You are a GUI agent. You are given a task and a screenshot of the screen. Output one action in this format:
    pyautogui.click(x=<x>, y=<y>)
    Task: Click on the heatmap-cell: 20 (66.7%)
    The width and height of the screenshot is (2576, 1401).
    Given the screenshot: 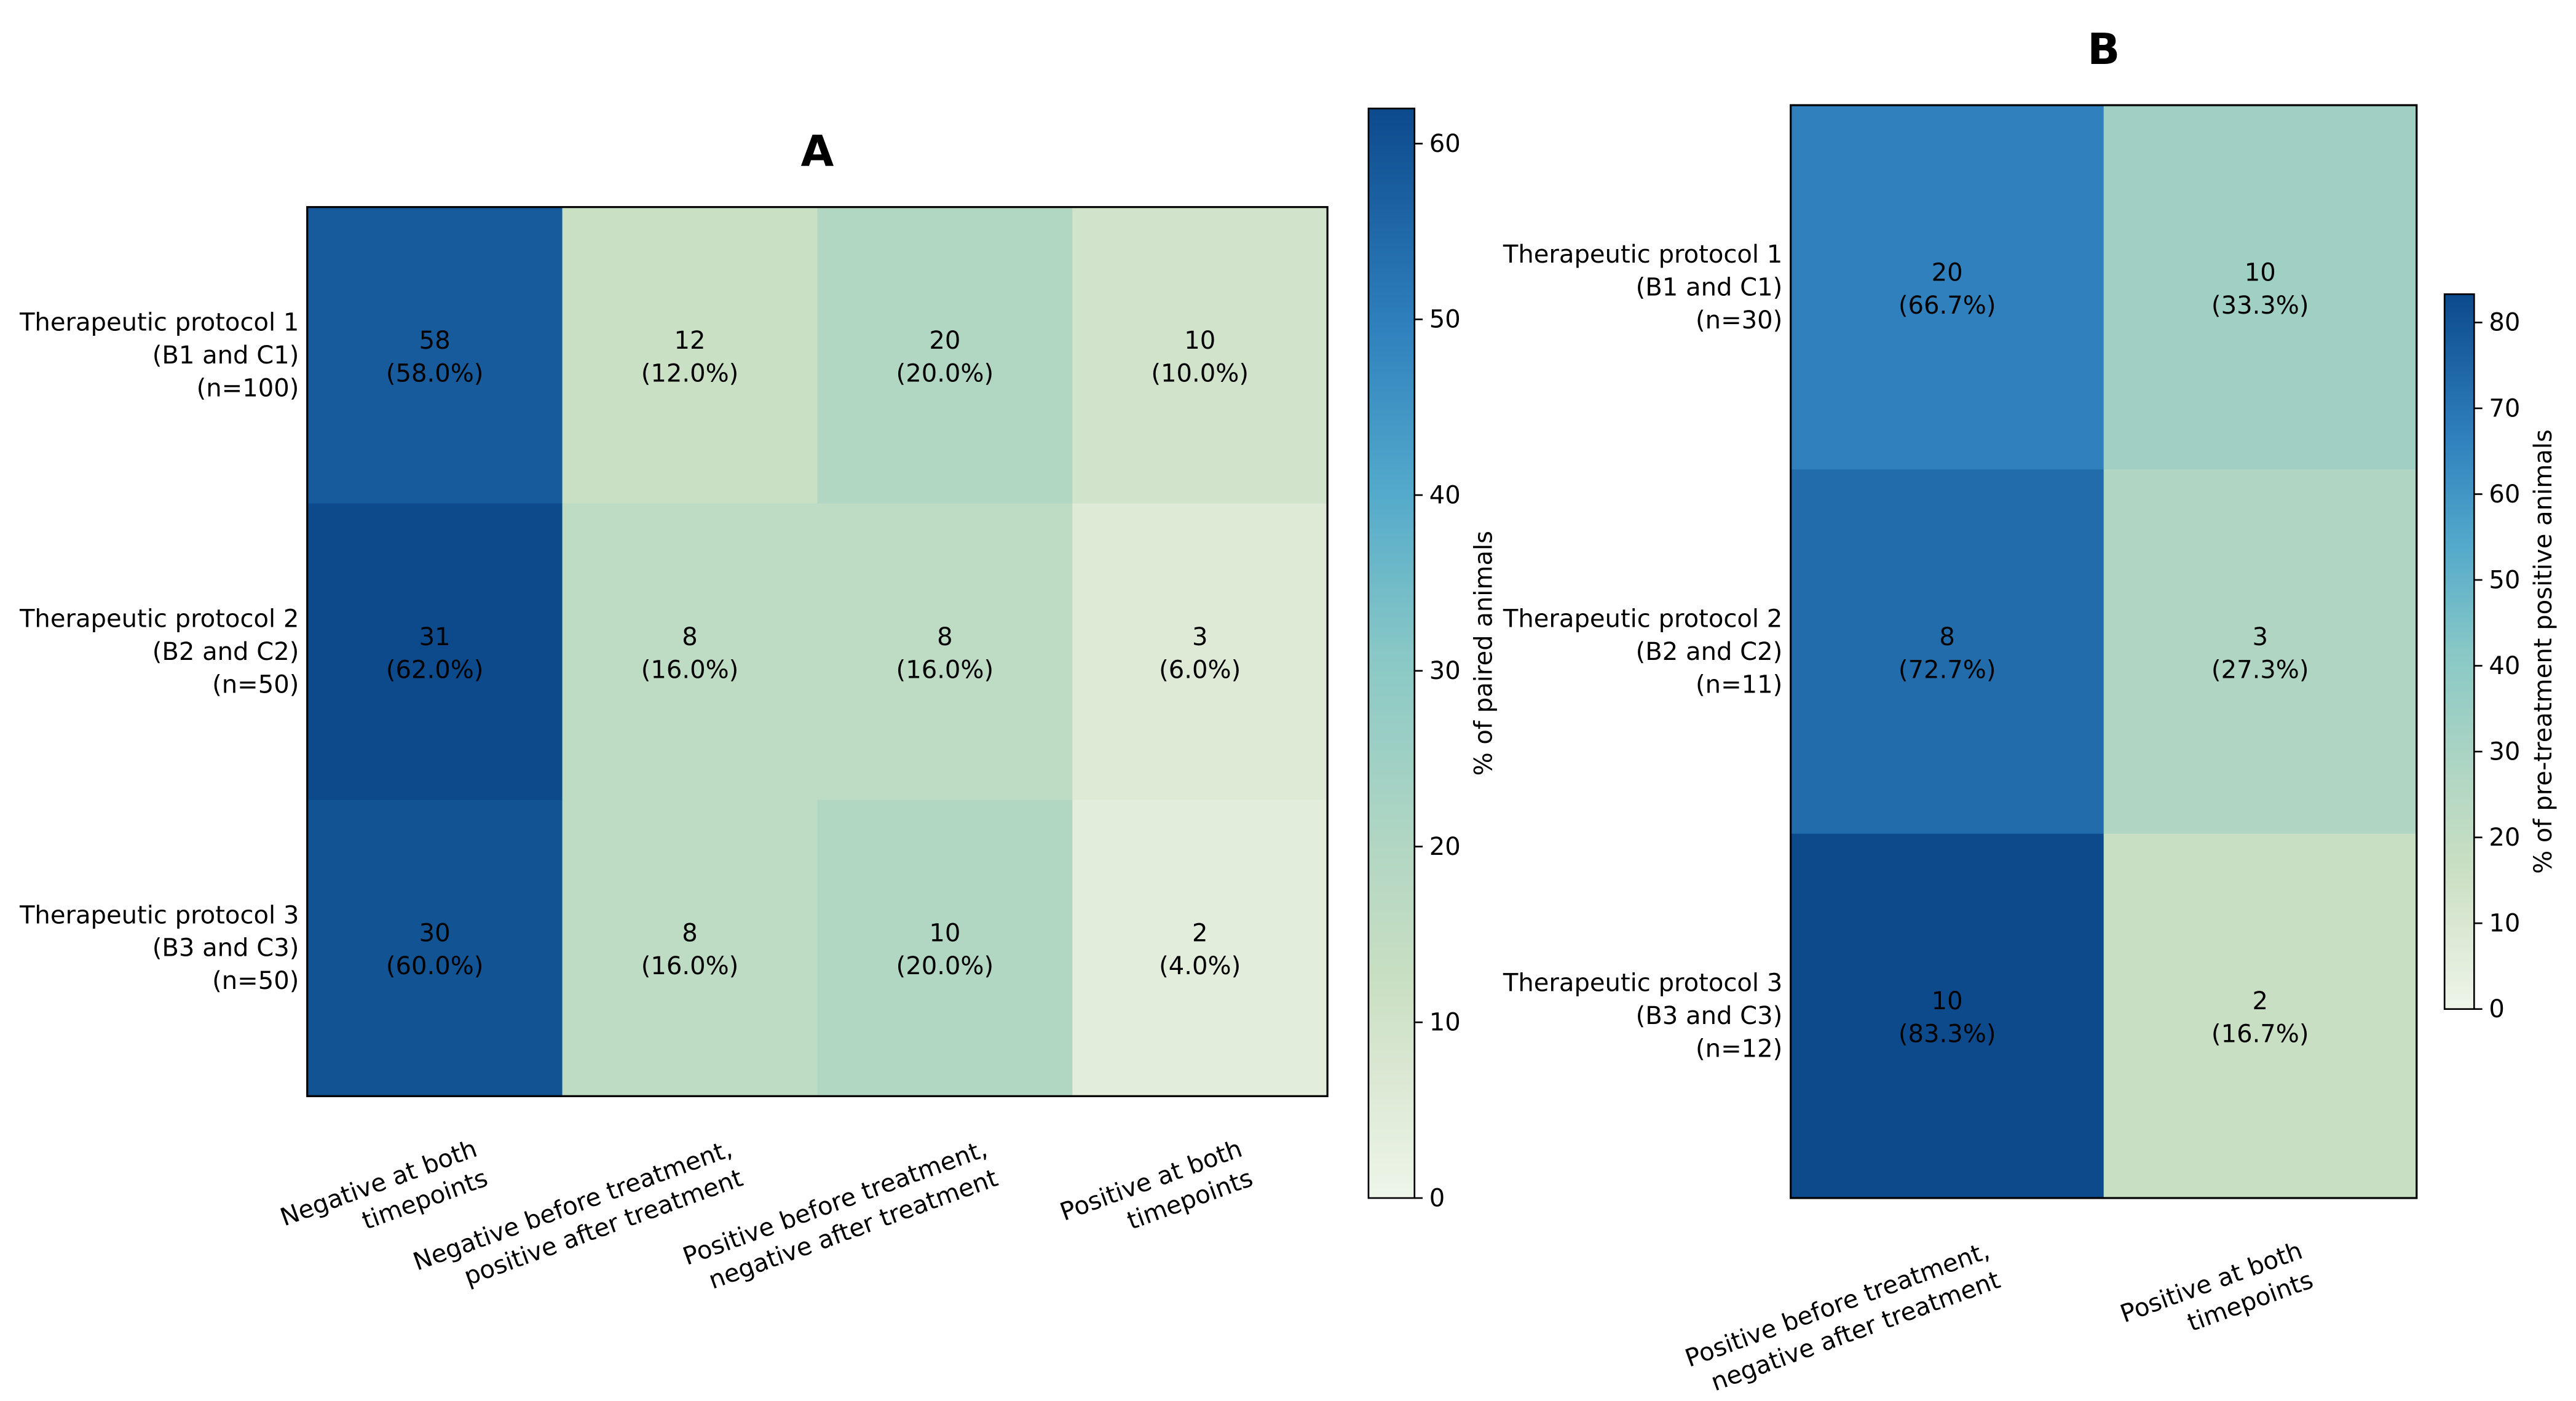 What is the action you would take?
    pyautogui.click(x=1947, y=287)
    